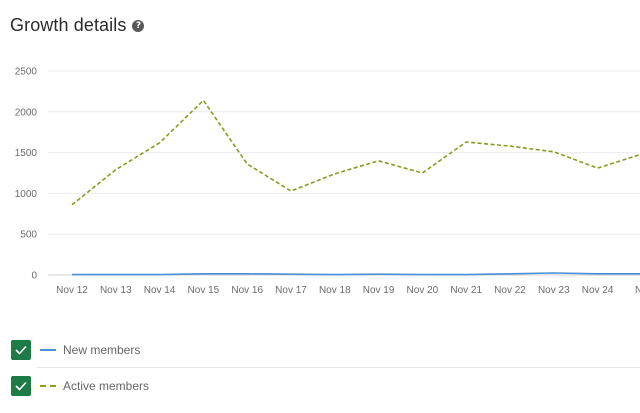 Image resolution: width=640 pixels, height=413 pixels. I want to click on y-tick-label-500: 500, so click(28, 235).